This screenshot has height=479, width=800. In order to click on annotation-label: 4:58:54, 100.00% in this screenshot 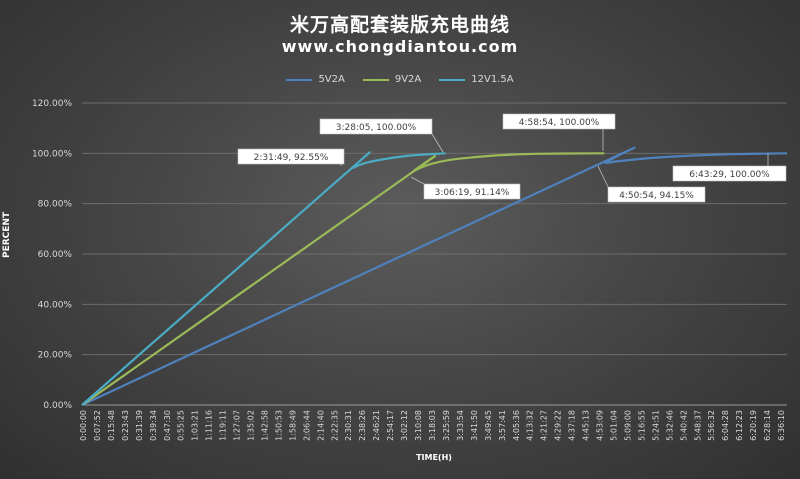, I will do `click(559, 123)`.